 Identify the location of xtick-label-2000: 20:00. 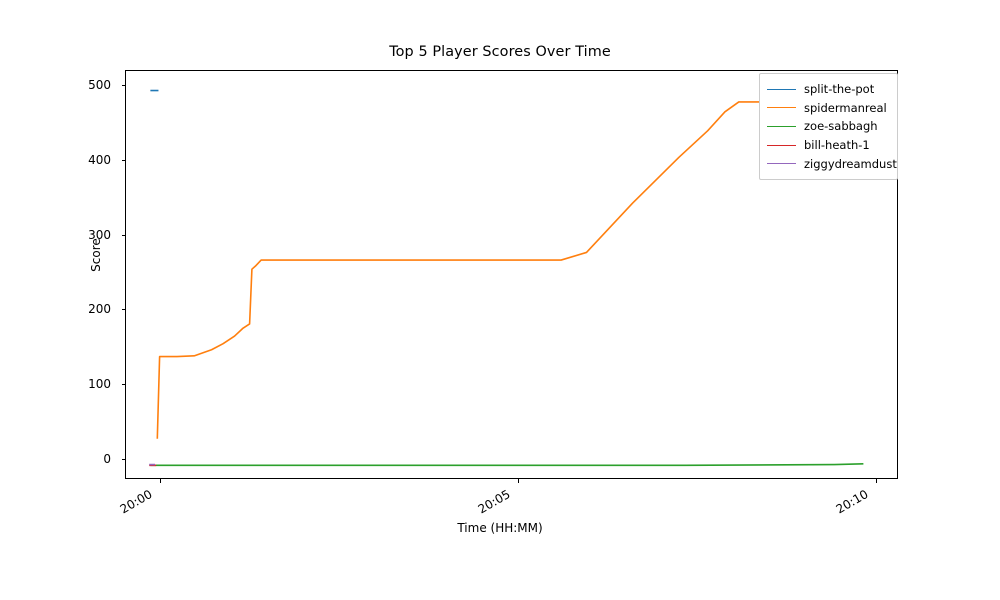
(136, 502).